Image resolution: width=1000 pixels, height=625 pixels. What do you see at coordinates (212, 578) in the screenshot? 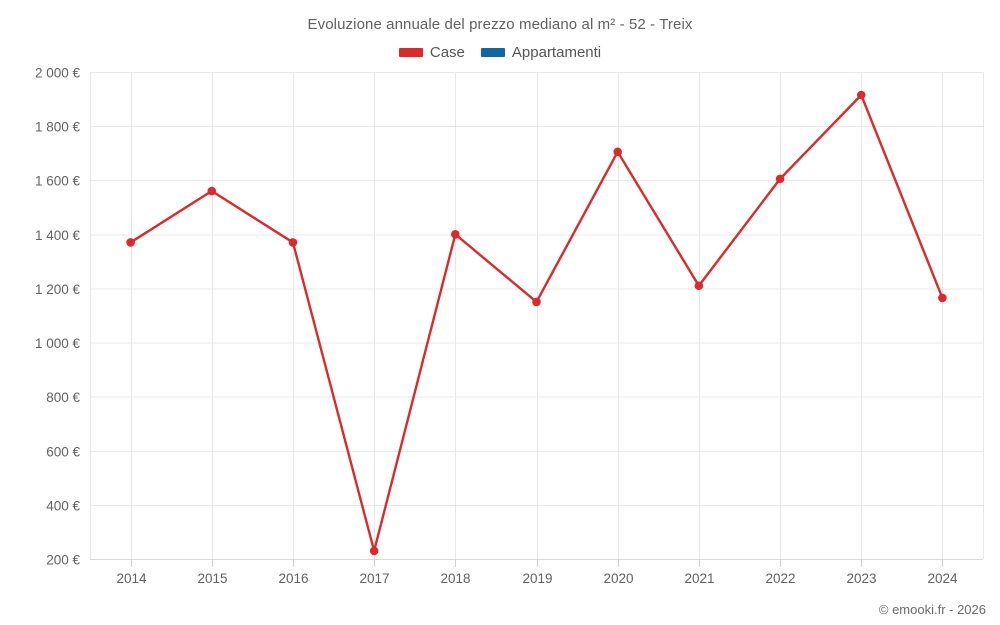
I see `x-axis-tick-label: 2015` at bounding box center [212, 578].